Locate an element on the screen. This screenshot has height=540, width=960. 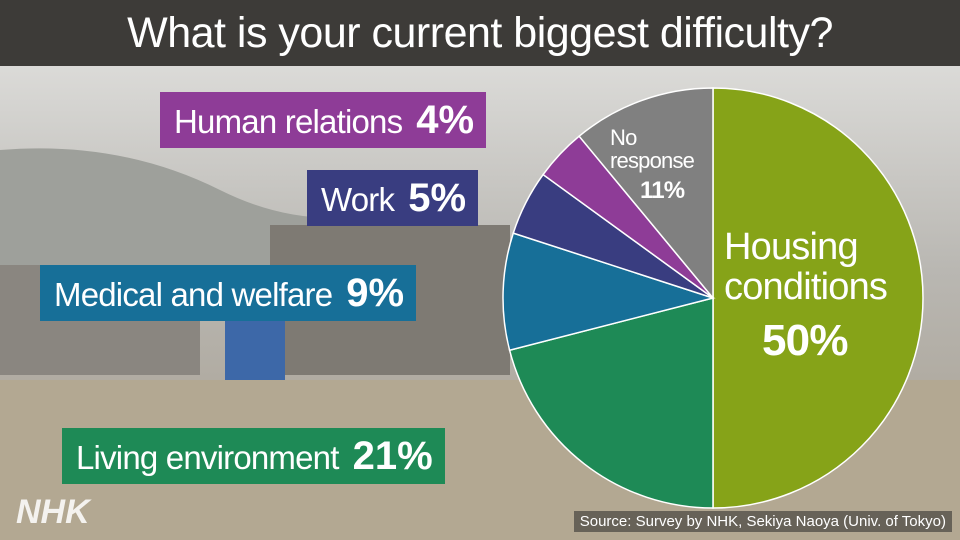
category-label: Medical and welfare is located at coordinates (193, 294).